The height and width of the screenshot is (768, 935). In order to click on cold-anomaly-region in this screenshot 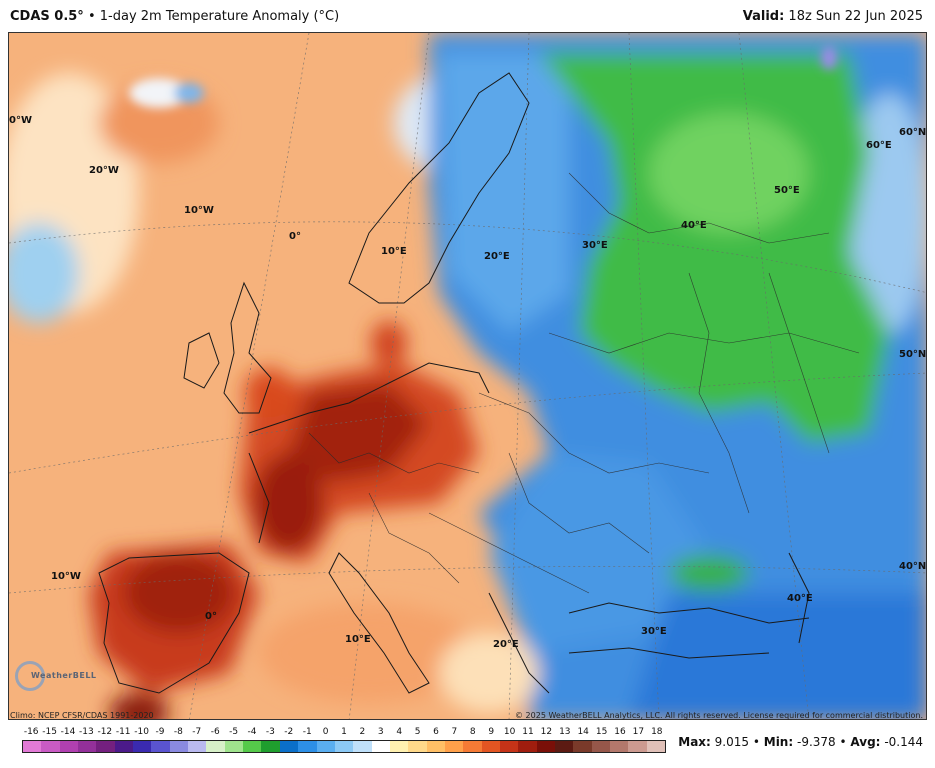, I will do `click(504, 193)`.